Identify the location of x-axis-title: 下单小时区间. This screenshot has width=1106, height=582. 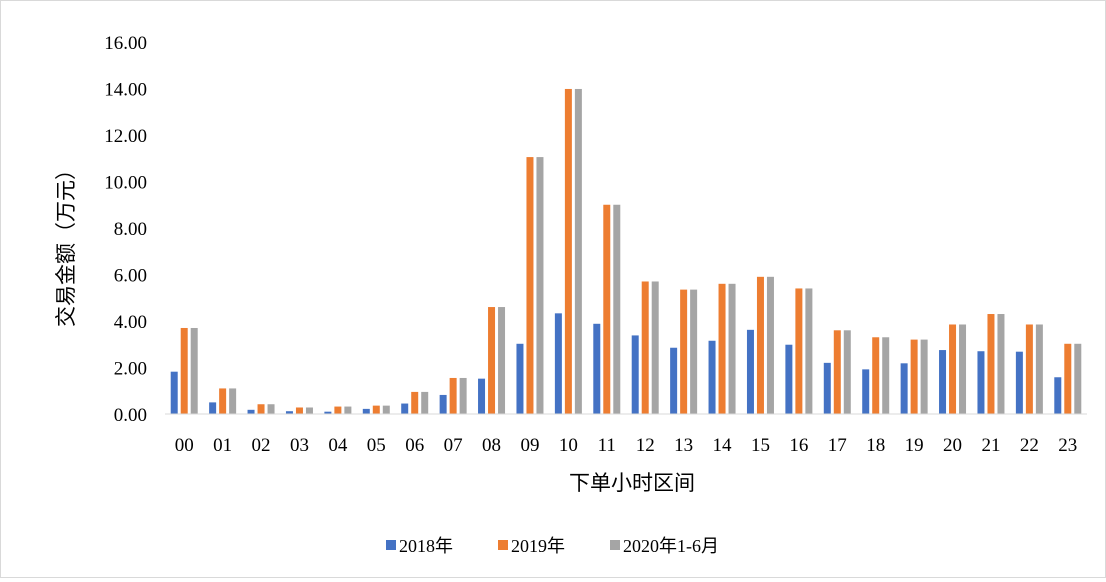
(632, 483).